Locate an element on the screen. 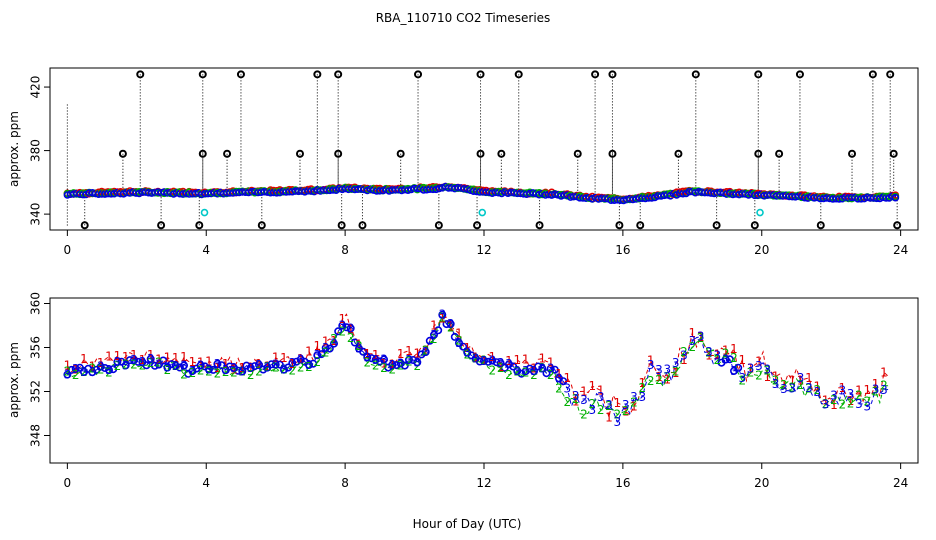 The height and width of the screenshot is (540, 936). bottom-x-tick-label: 4 is located at coordinates (206, 483).